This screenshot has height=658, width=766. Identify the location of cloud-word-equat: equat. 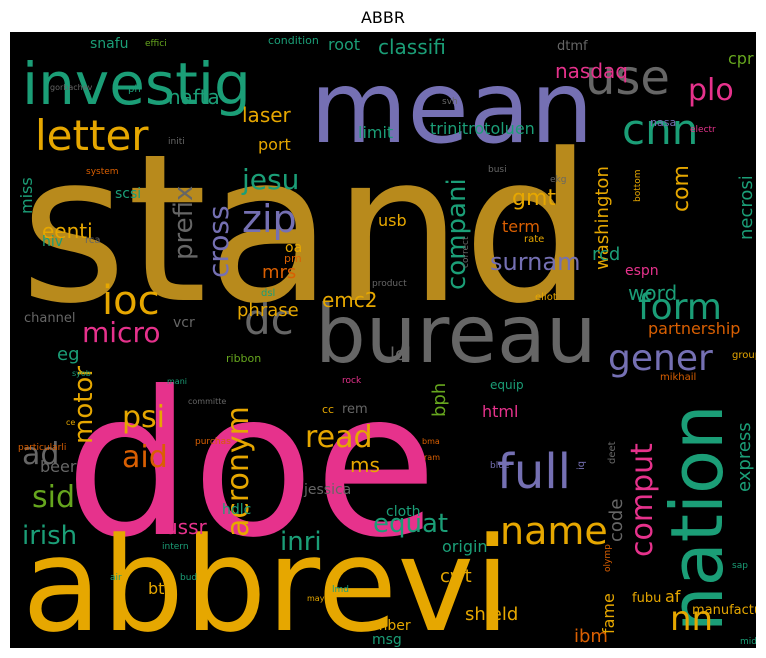
(410, 524).